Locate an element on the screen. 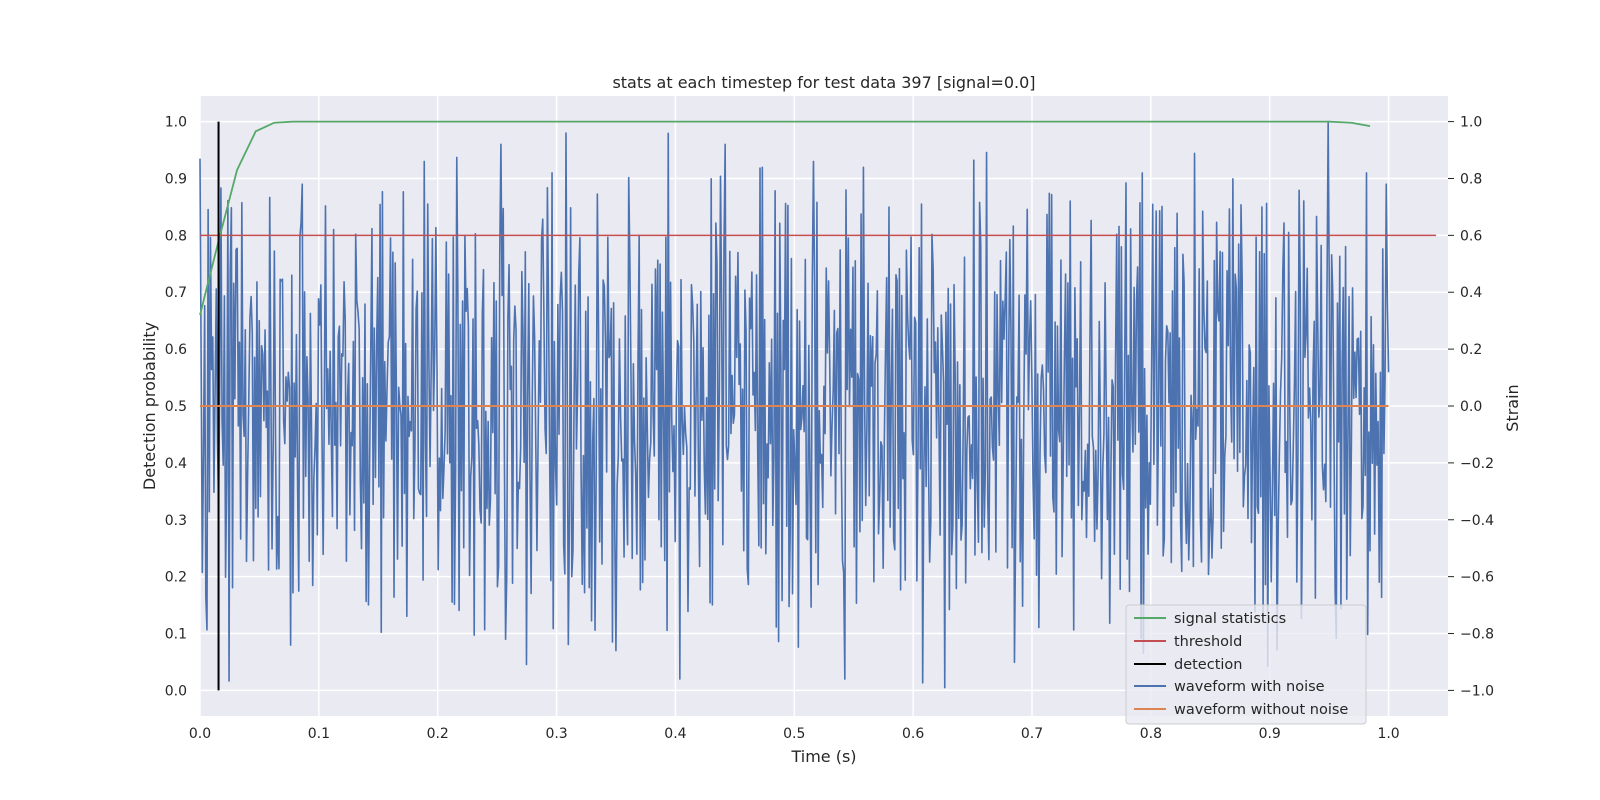 The width and height of the screenshot is (1600, 800). y-tick-label: 0.5 is located at coordinates (176, 407).